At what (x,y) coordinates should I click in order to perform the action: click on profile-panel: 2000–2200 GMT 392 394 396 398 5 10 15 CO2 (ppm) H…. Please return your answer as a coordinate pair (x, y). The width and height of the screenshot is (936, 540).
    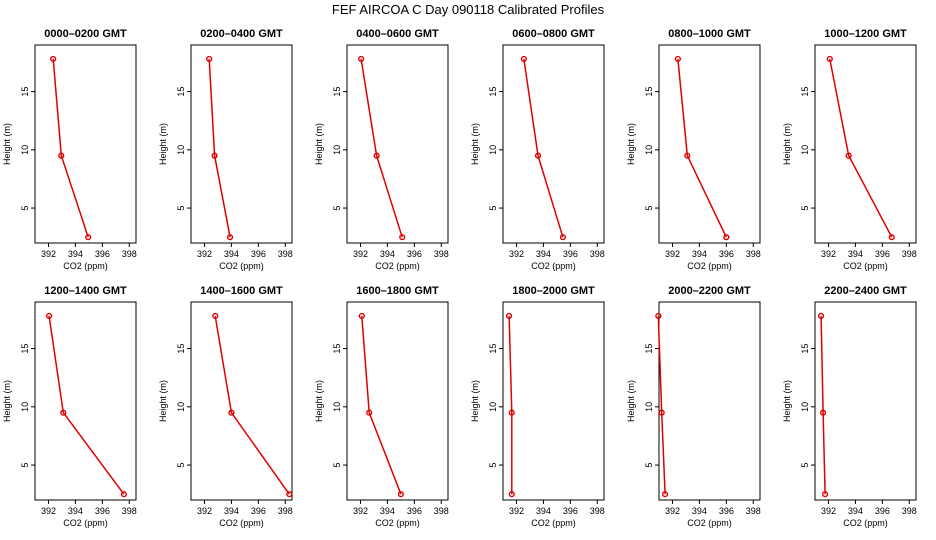
    Looking at the image, I should click on (693, 406).